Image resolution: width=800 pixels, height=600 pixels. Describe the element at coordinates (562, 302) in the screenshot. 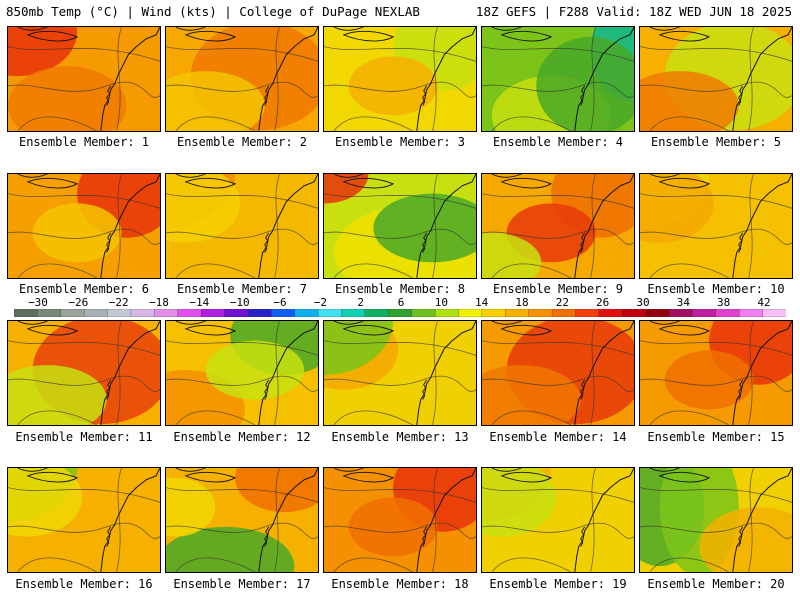

I see `colorbar-tick-label: 22` at that location.